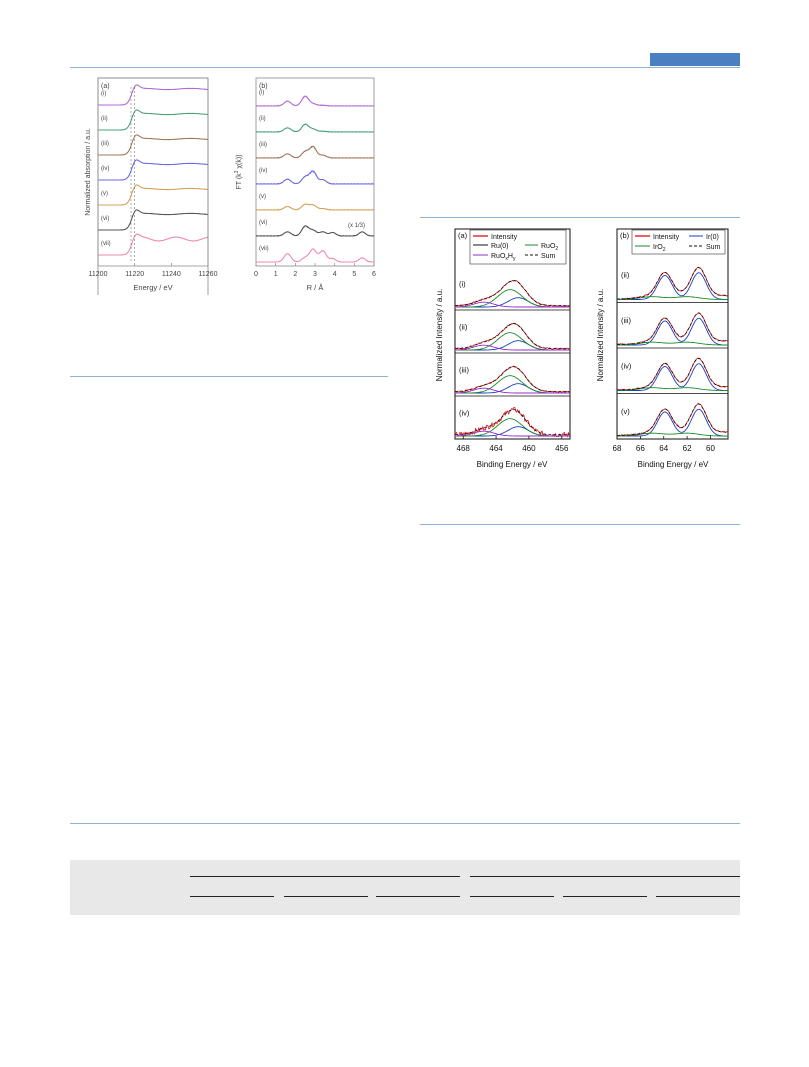 Image resolution: width=809 pixels, height=1067 pixels. I want to click on table-header, so click(405, 887).